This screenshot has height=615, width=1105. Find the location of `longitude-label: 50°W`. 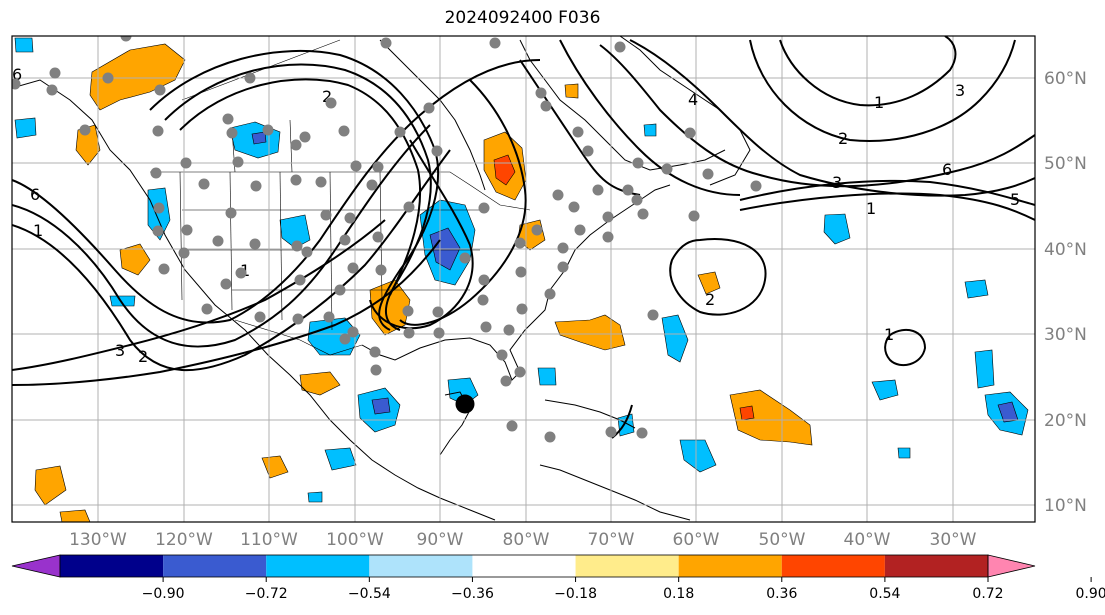

longitude-label: 50°W is located at coordinates (782, 540).